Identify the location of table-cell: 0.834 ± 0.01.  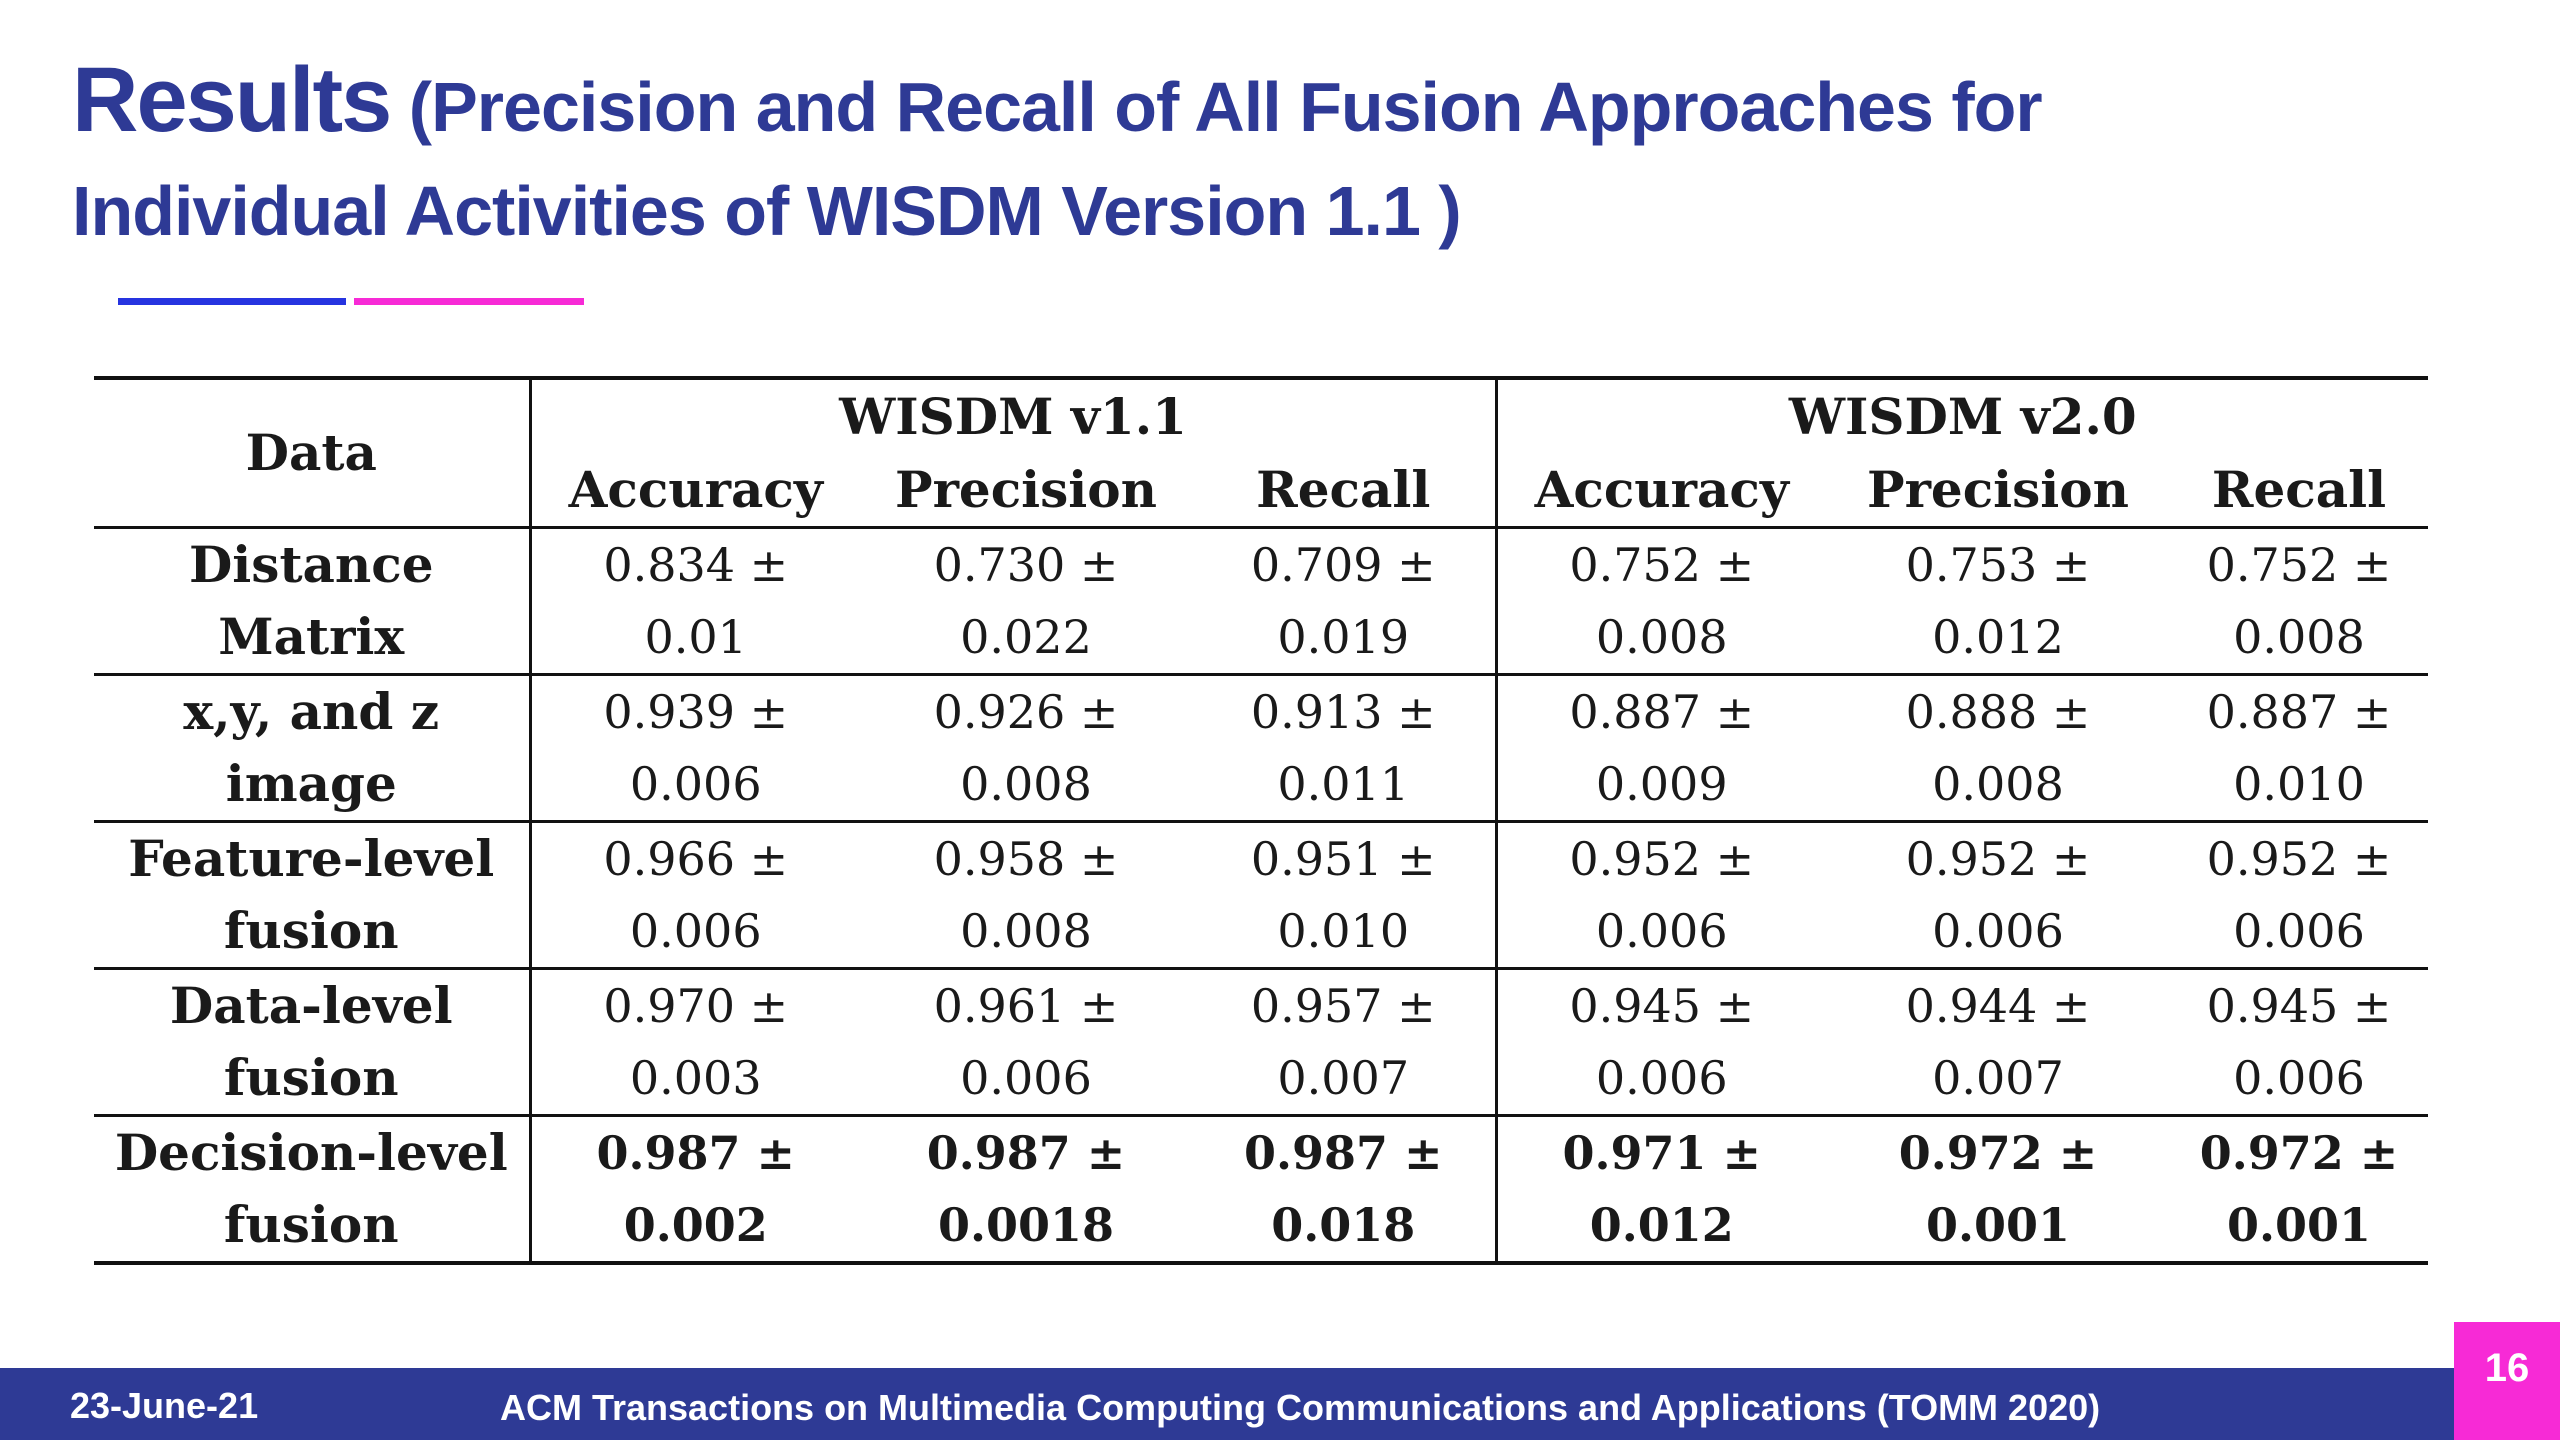
(695, 600).